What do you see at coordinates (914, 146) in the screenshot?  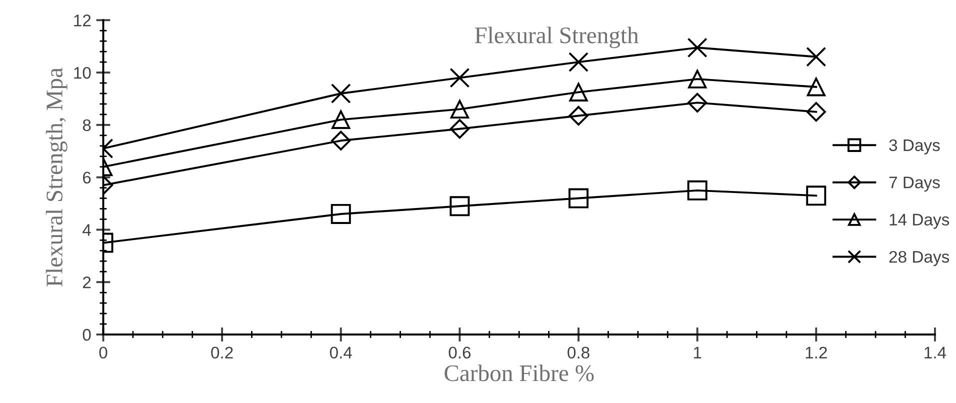 I see `legend-label: 3 Days` at bounding box center [914, 146].